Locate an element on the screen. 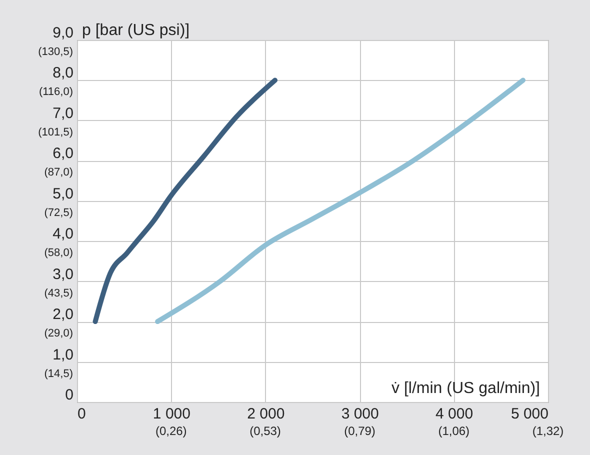 The image size is (590, 455). x-axis-title: v̇ [l/min (US gal/min)] is located at coordinates (466, 388).